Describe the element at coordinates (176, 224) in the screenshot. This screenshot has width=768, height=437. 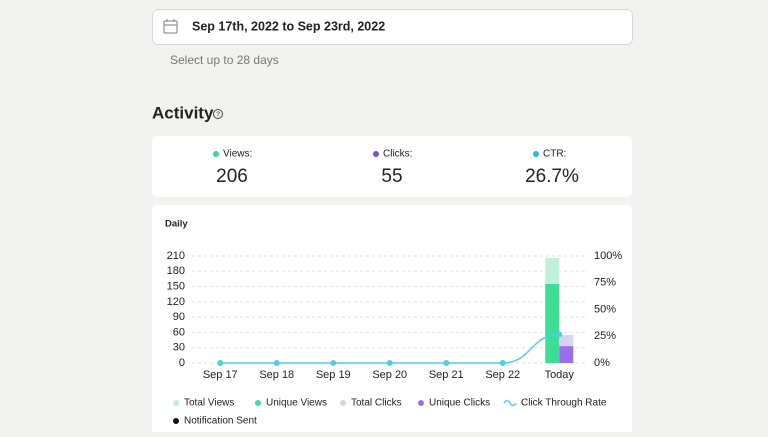
I see `chart-title: Daily` at that location.